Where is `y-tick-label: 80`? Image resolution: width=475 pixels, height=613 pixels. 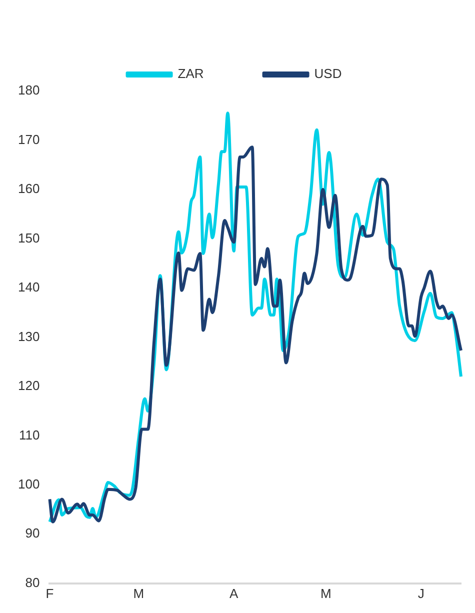
y-tick-label: 80 is located at coordinates (32, 582).